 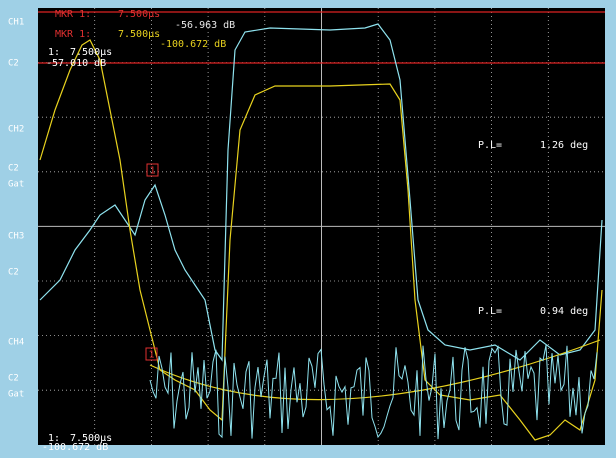 I want to click on readout-value: -100.672 dB, so click(x=75, y=447).